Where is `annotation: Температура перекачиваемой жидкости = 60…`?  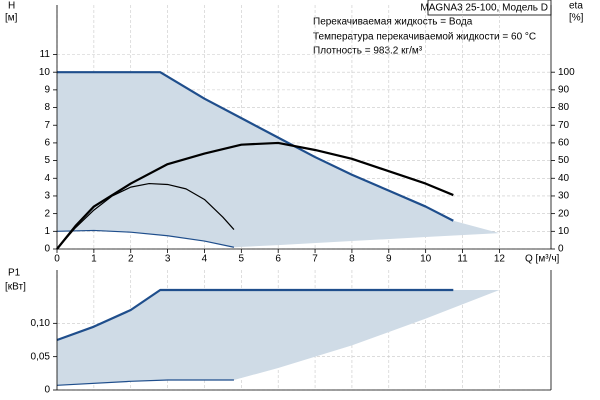 annotation: Температура перекачиваемой жидкости = 60… is located at coordinates (424, 37).